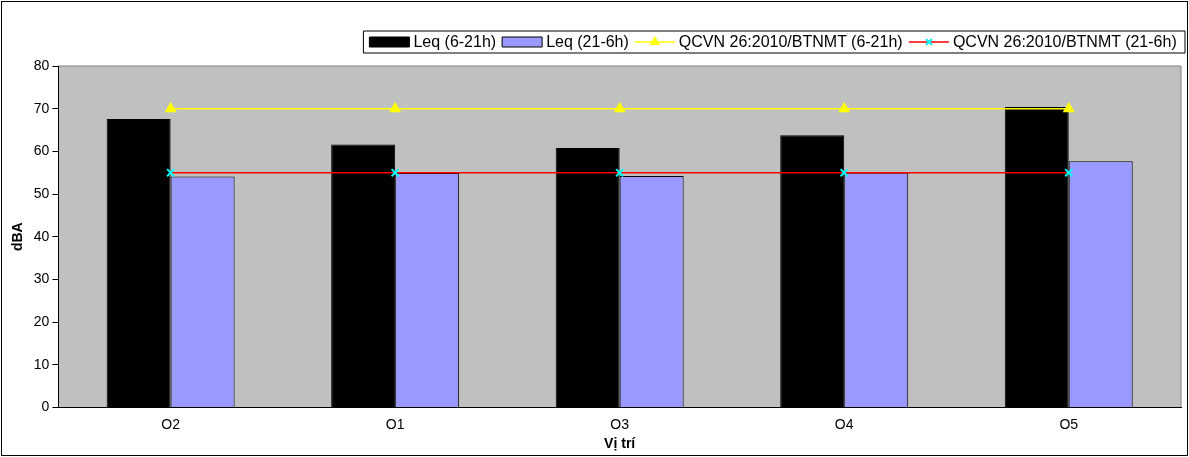  I want to click on y-tick-label: 30, so click(41, 278).